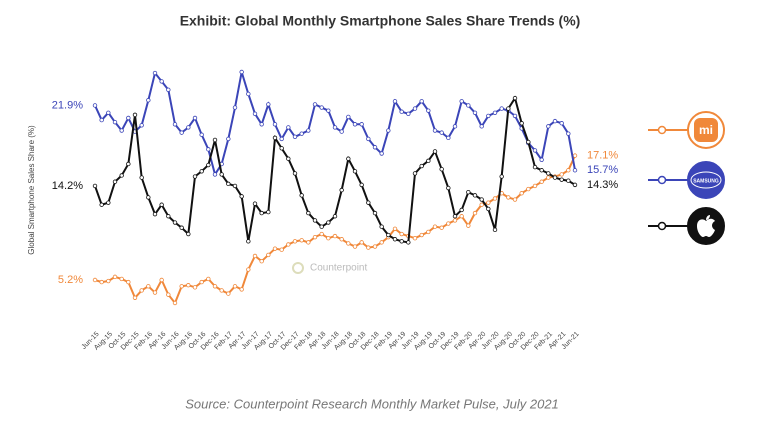 The height and width of the screenshot is (430, 760). What do you see at coordinates (298, 268) in the screenshot?
I see `watermark-icon` at bounding box center [298, 268].